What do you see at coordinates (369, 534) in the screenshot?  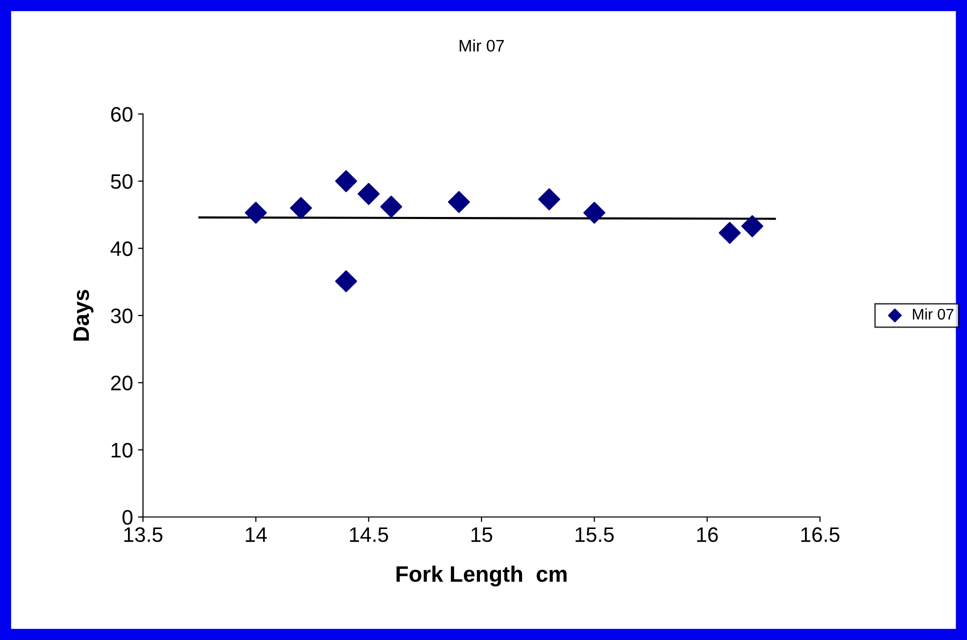 I see `x-tick-label: 14.5` at bounding box center [369, 534].